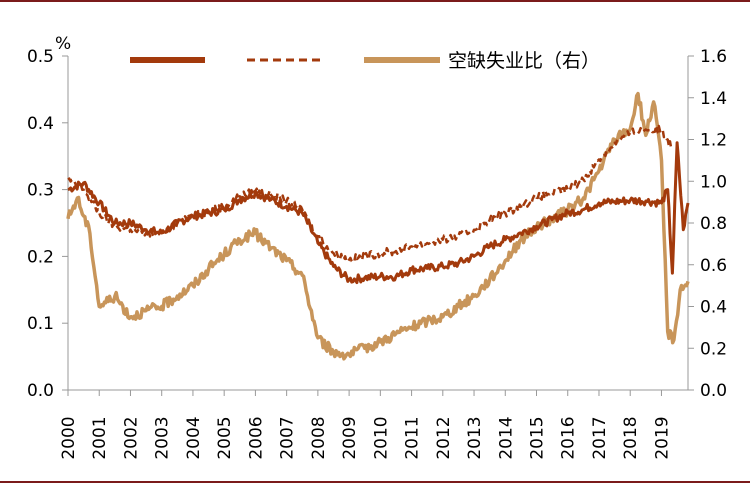 The image size is (750, 483). What do you see at coordinates (40, 124) in the screenshot?
I see `left-tick-label: 0.4` at bounding box center [40, 124].